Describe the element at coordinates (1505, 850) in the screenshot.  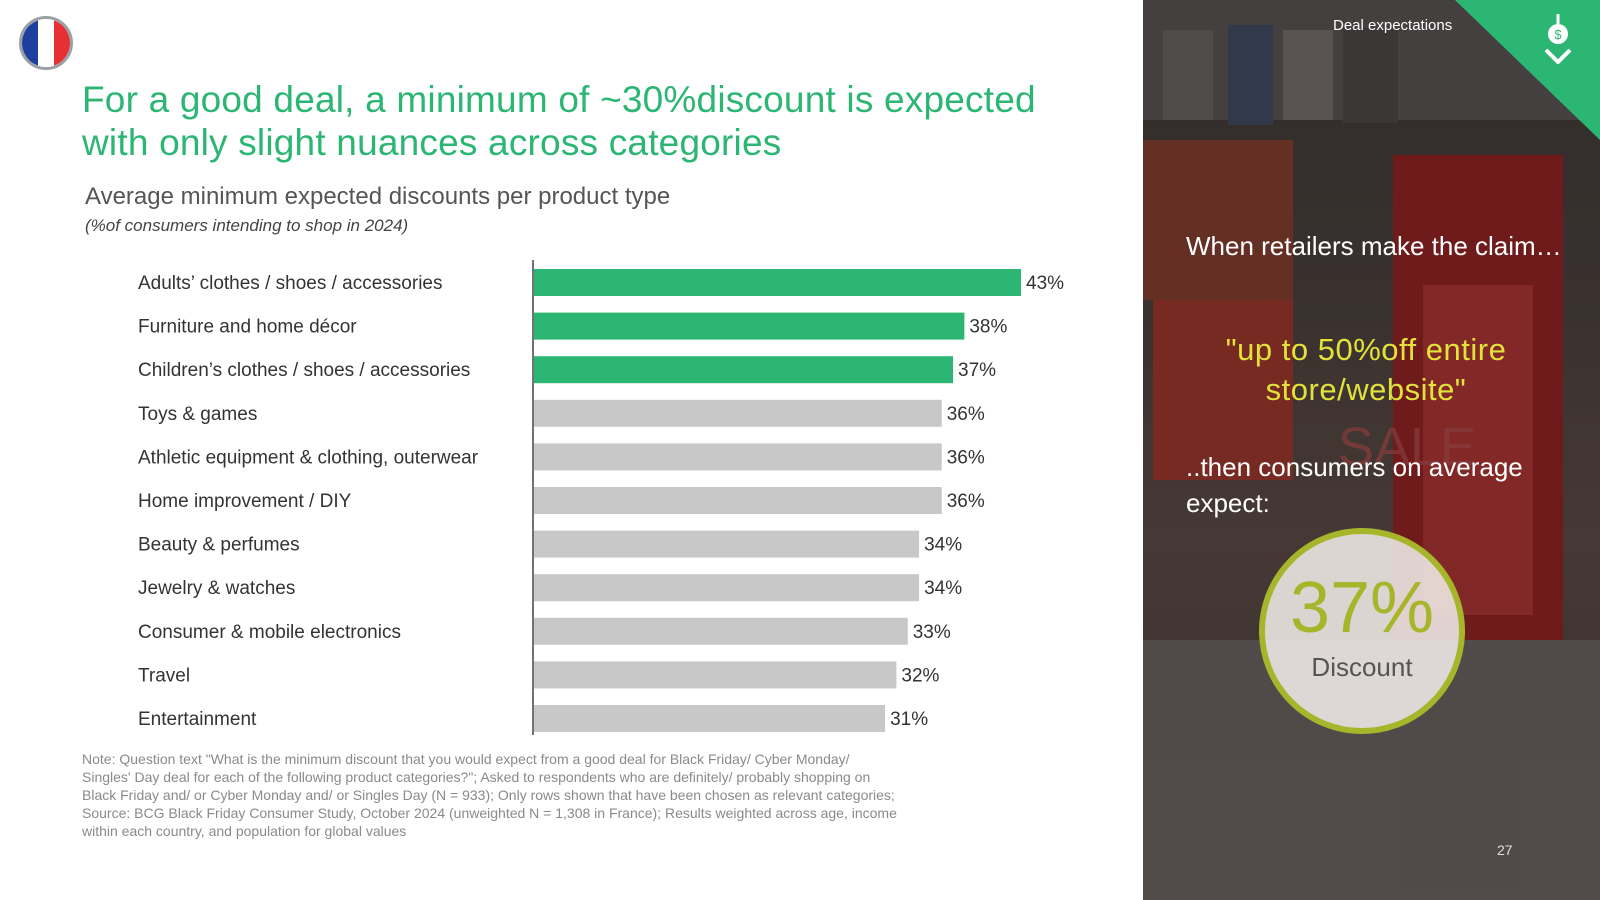
I see `page-number: 27` at that location.